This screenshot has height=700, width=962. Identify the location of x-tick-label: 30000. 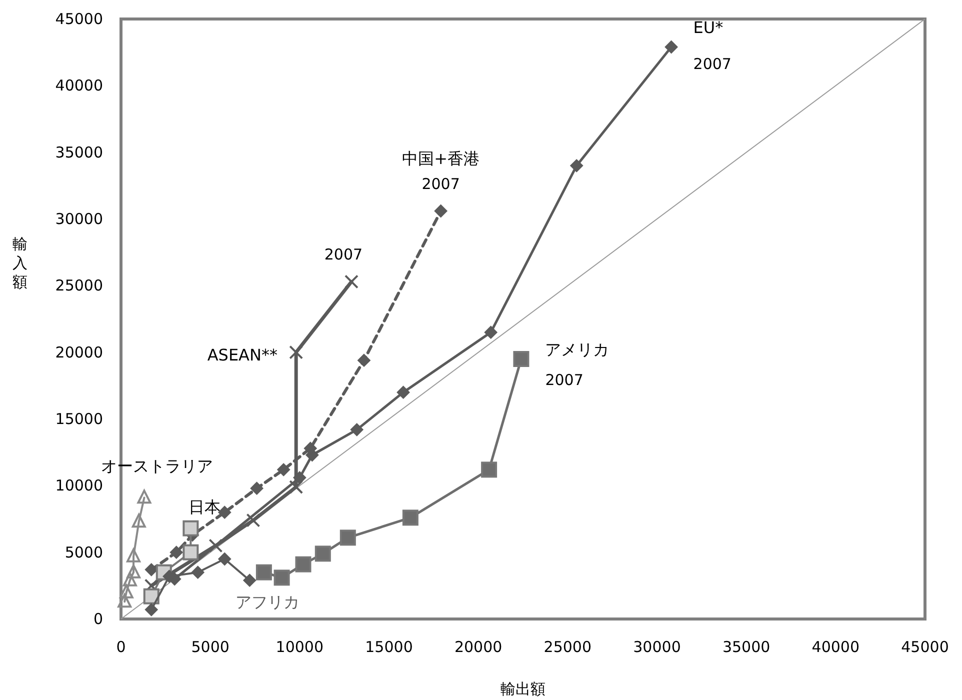
(657, 647).